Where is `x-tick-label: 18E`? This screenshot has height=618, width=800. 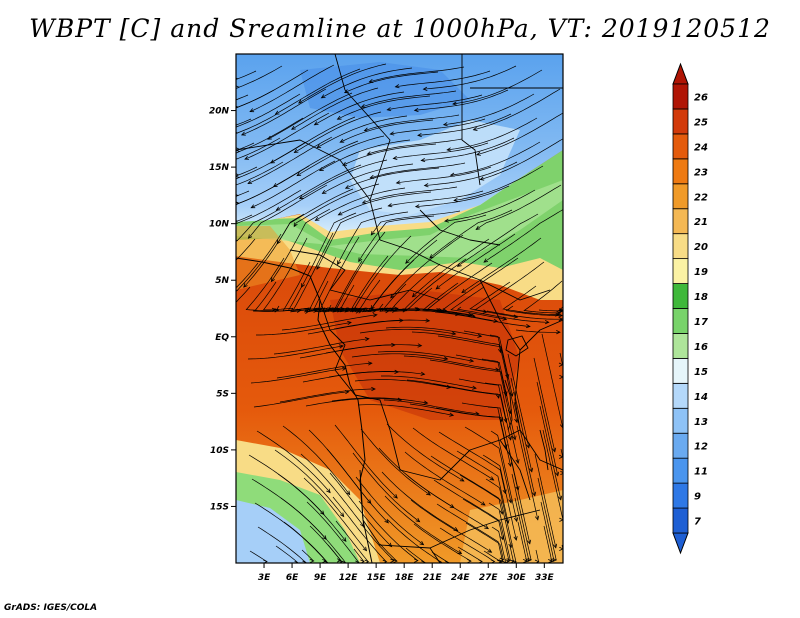
x-tick-label: 18E is located at coordinates (405, 578).